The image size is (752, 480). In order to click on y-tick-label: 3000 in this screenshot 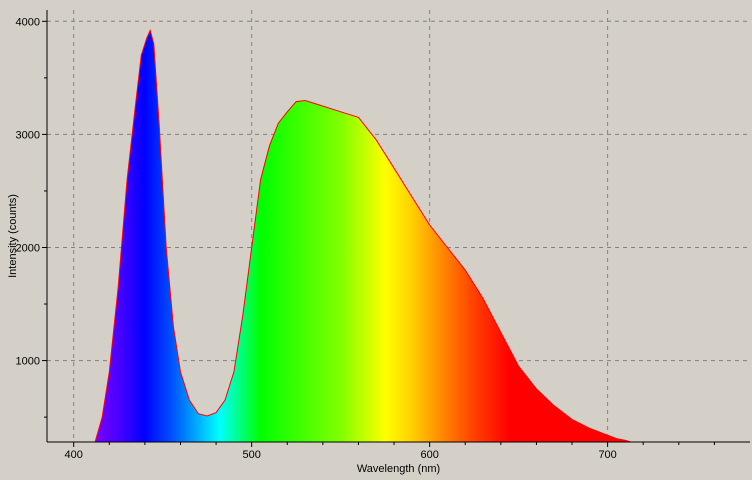, I will do `click(28, 135)`.